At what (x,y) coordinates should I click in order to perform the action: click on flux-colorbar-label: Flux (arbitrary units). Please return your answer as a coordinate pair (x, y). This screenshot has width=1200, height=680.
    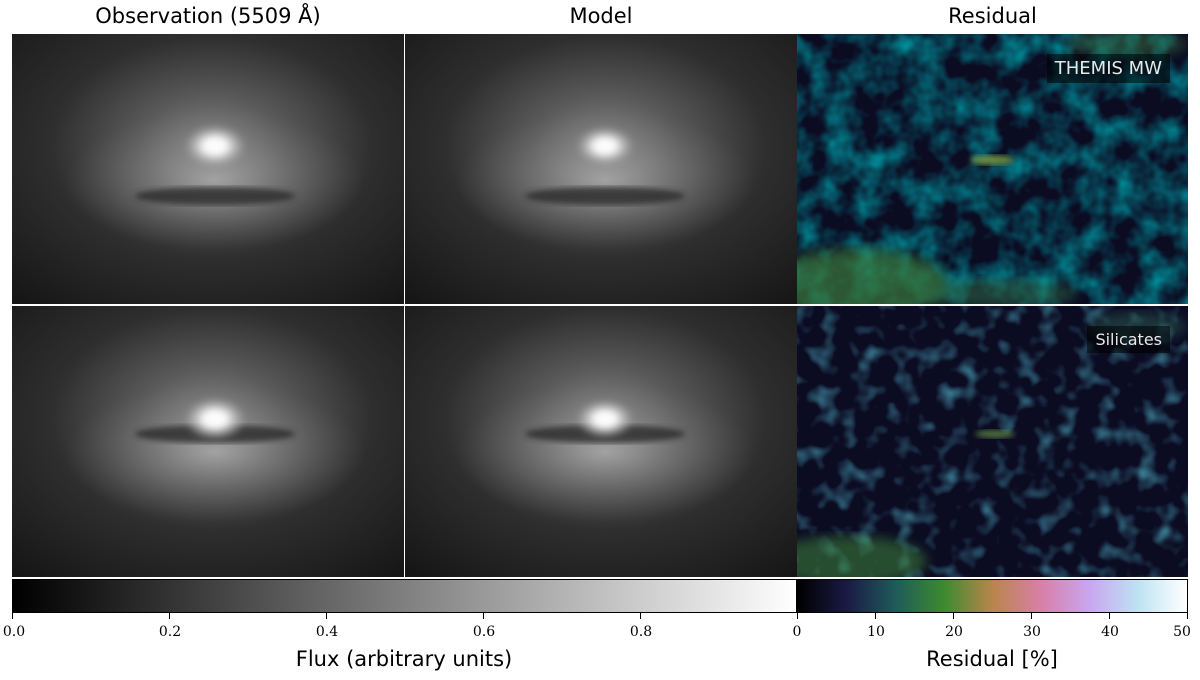
    Looking at the image, I should click on (404, 659).